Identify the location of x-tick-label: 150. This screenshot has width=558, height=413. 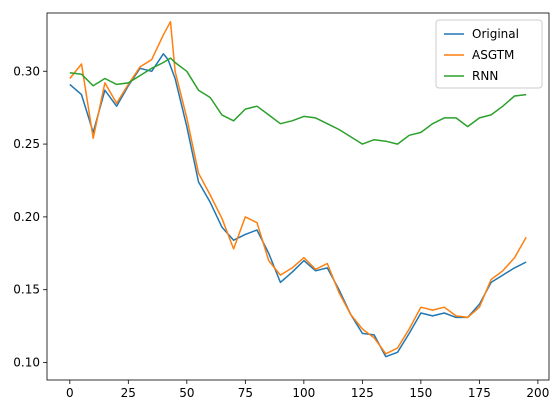
(420, 393).